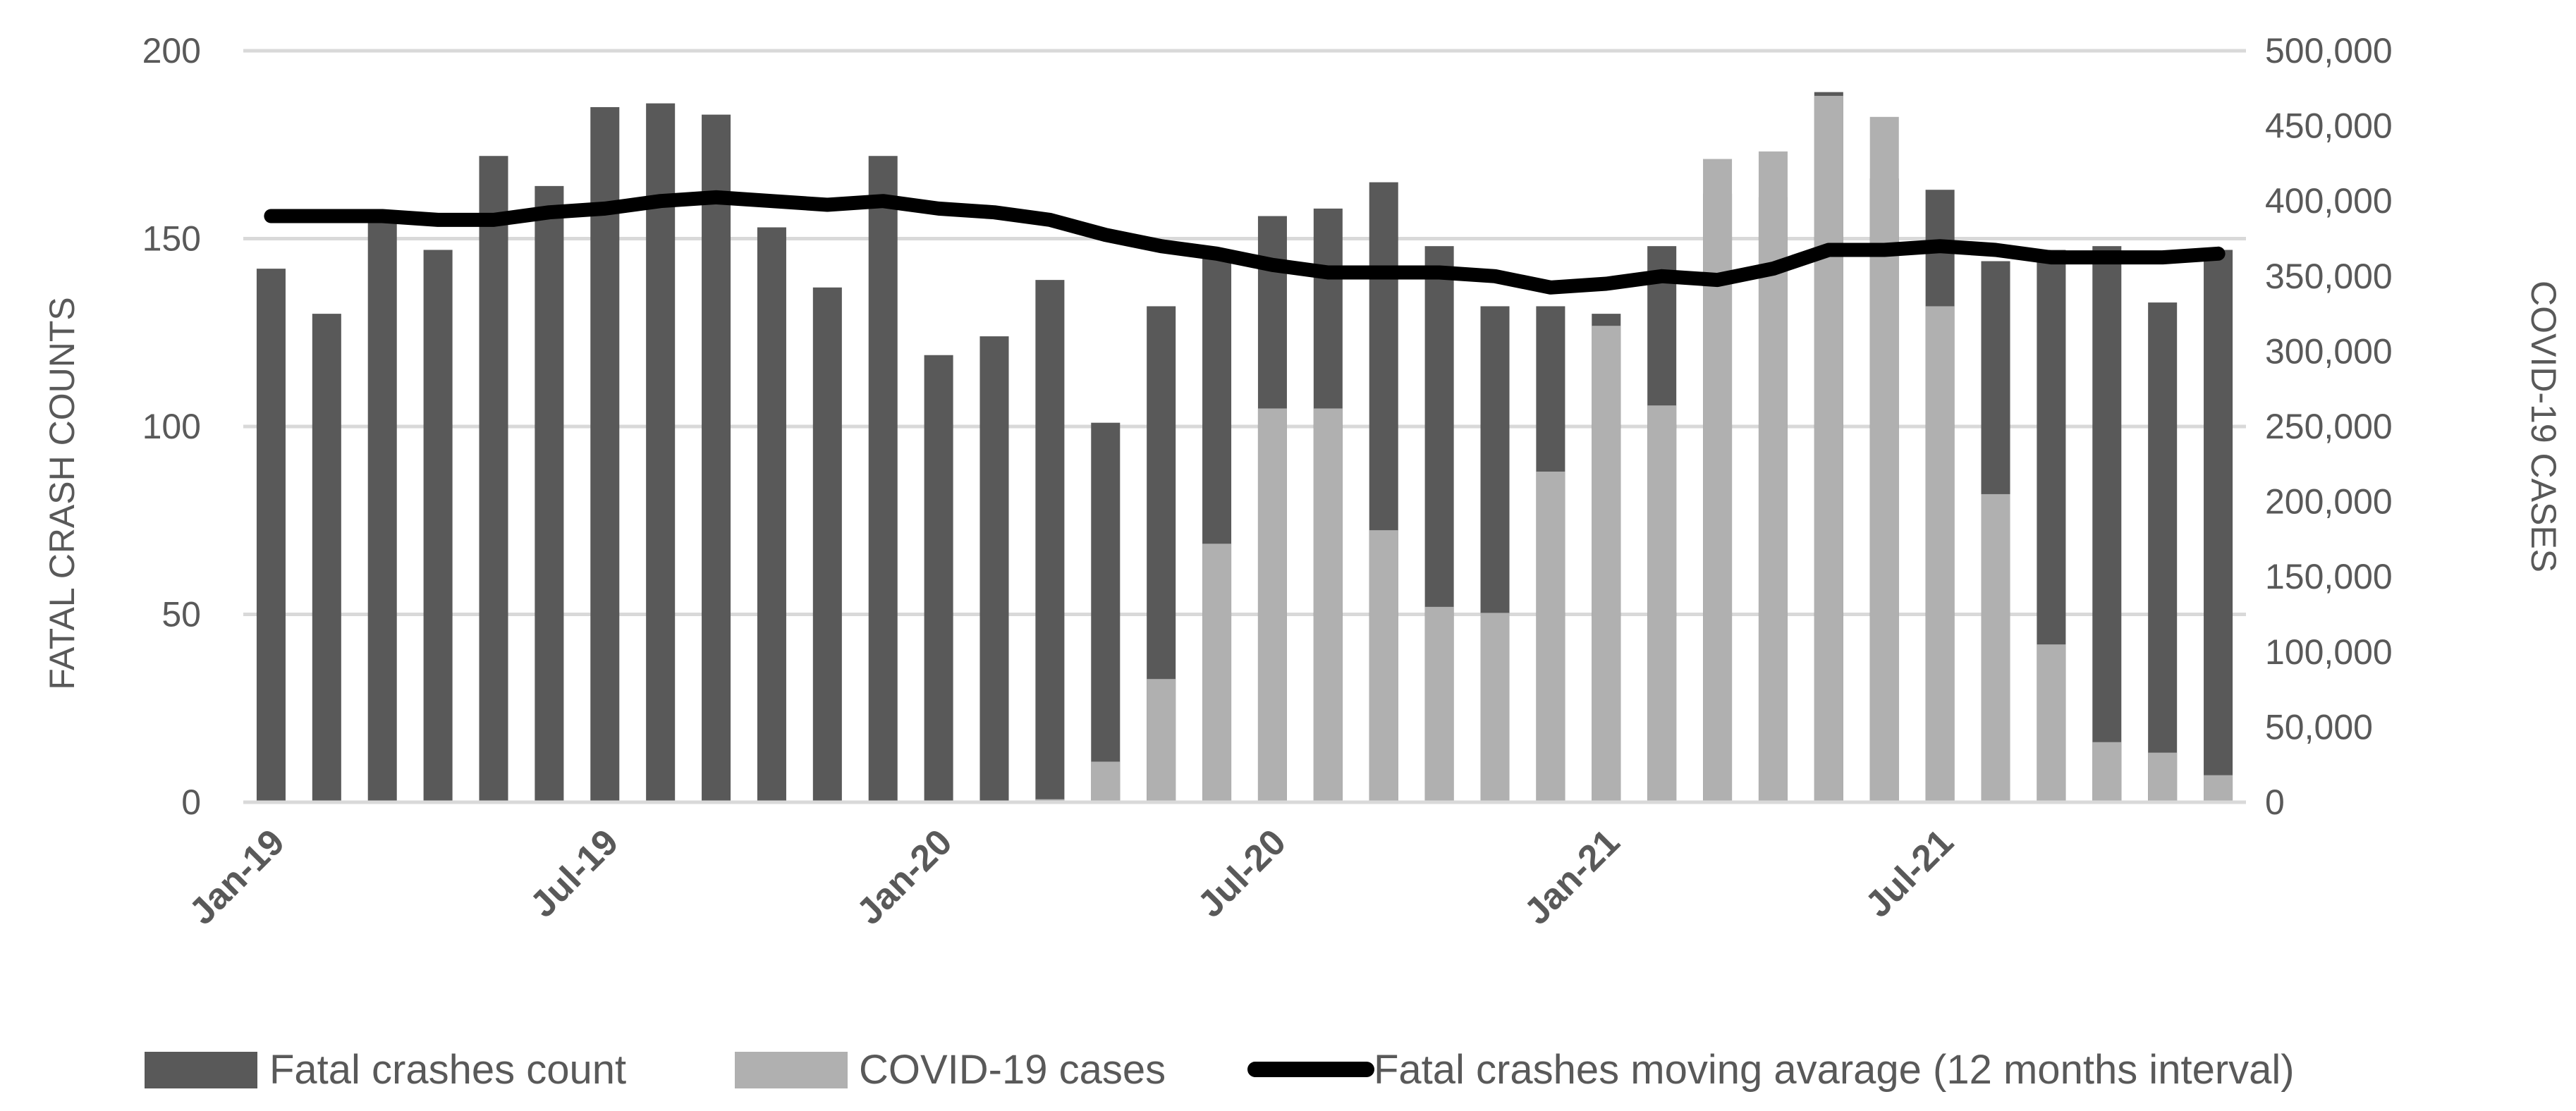  I want to click on x-tick-label: Jan-19, so click(237, 877).